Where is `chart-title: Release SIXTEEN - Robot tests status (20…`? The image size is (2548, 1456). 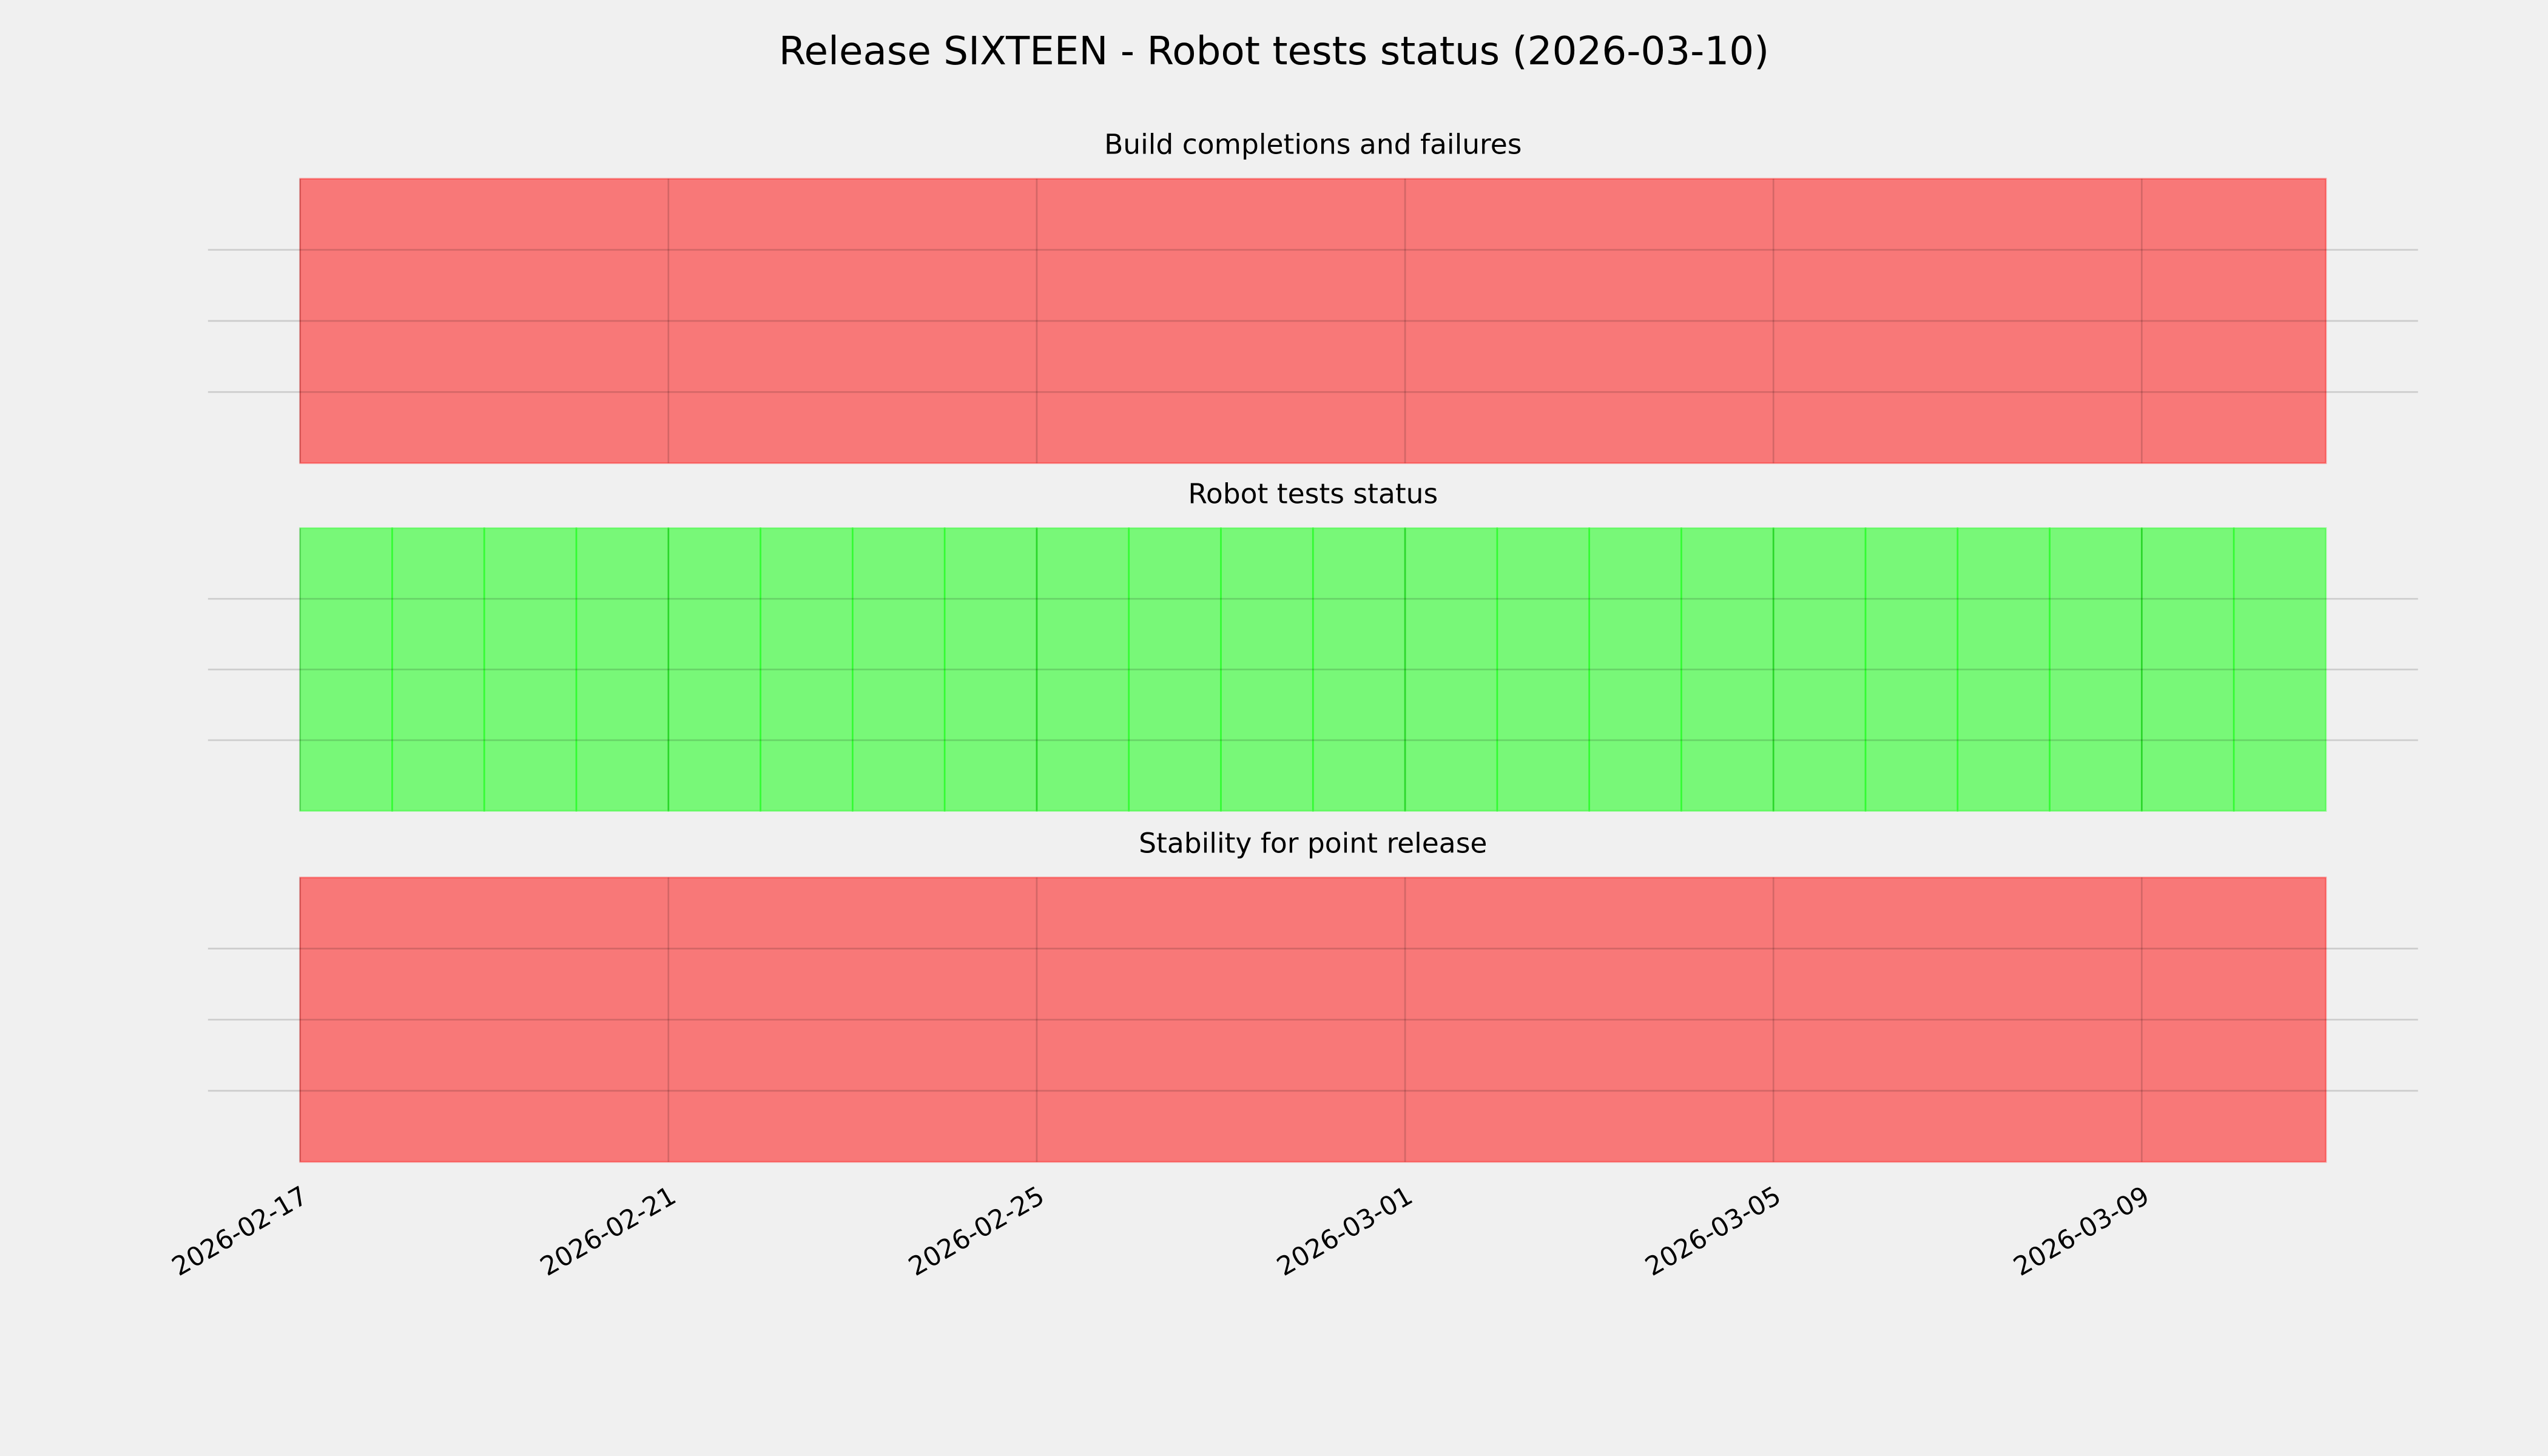 chart-title: Release SIXTEEN - Robot tests status (20… is located at coordinates (1274, 51).